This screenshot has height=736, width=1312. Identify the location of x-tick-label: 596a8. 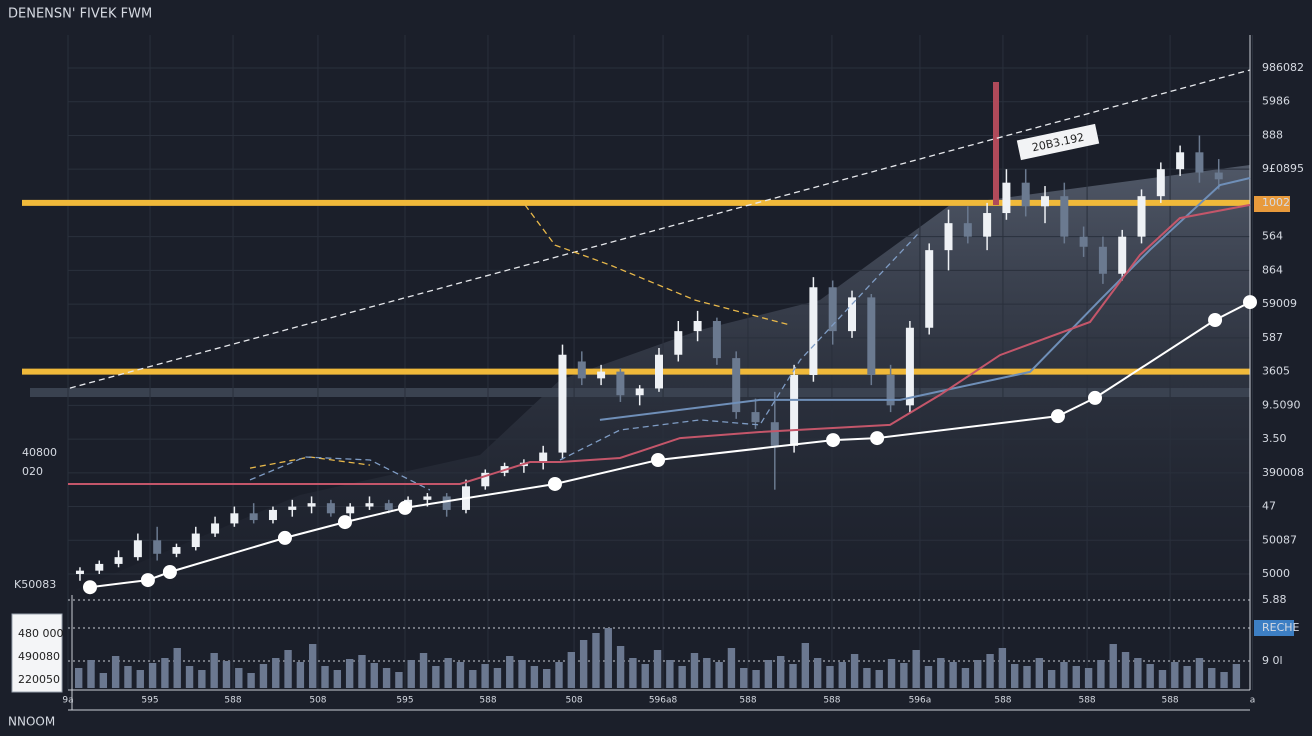
(663, 701).